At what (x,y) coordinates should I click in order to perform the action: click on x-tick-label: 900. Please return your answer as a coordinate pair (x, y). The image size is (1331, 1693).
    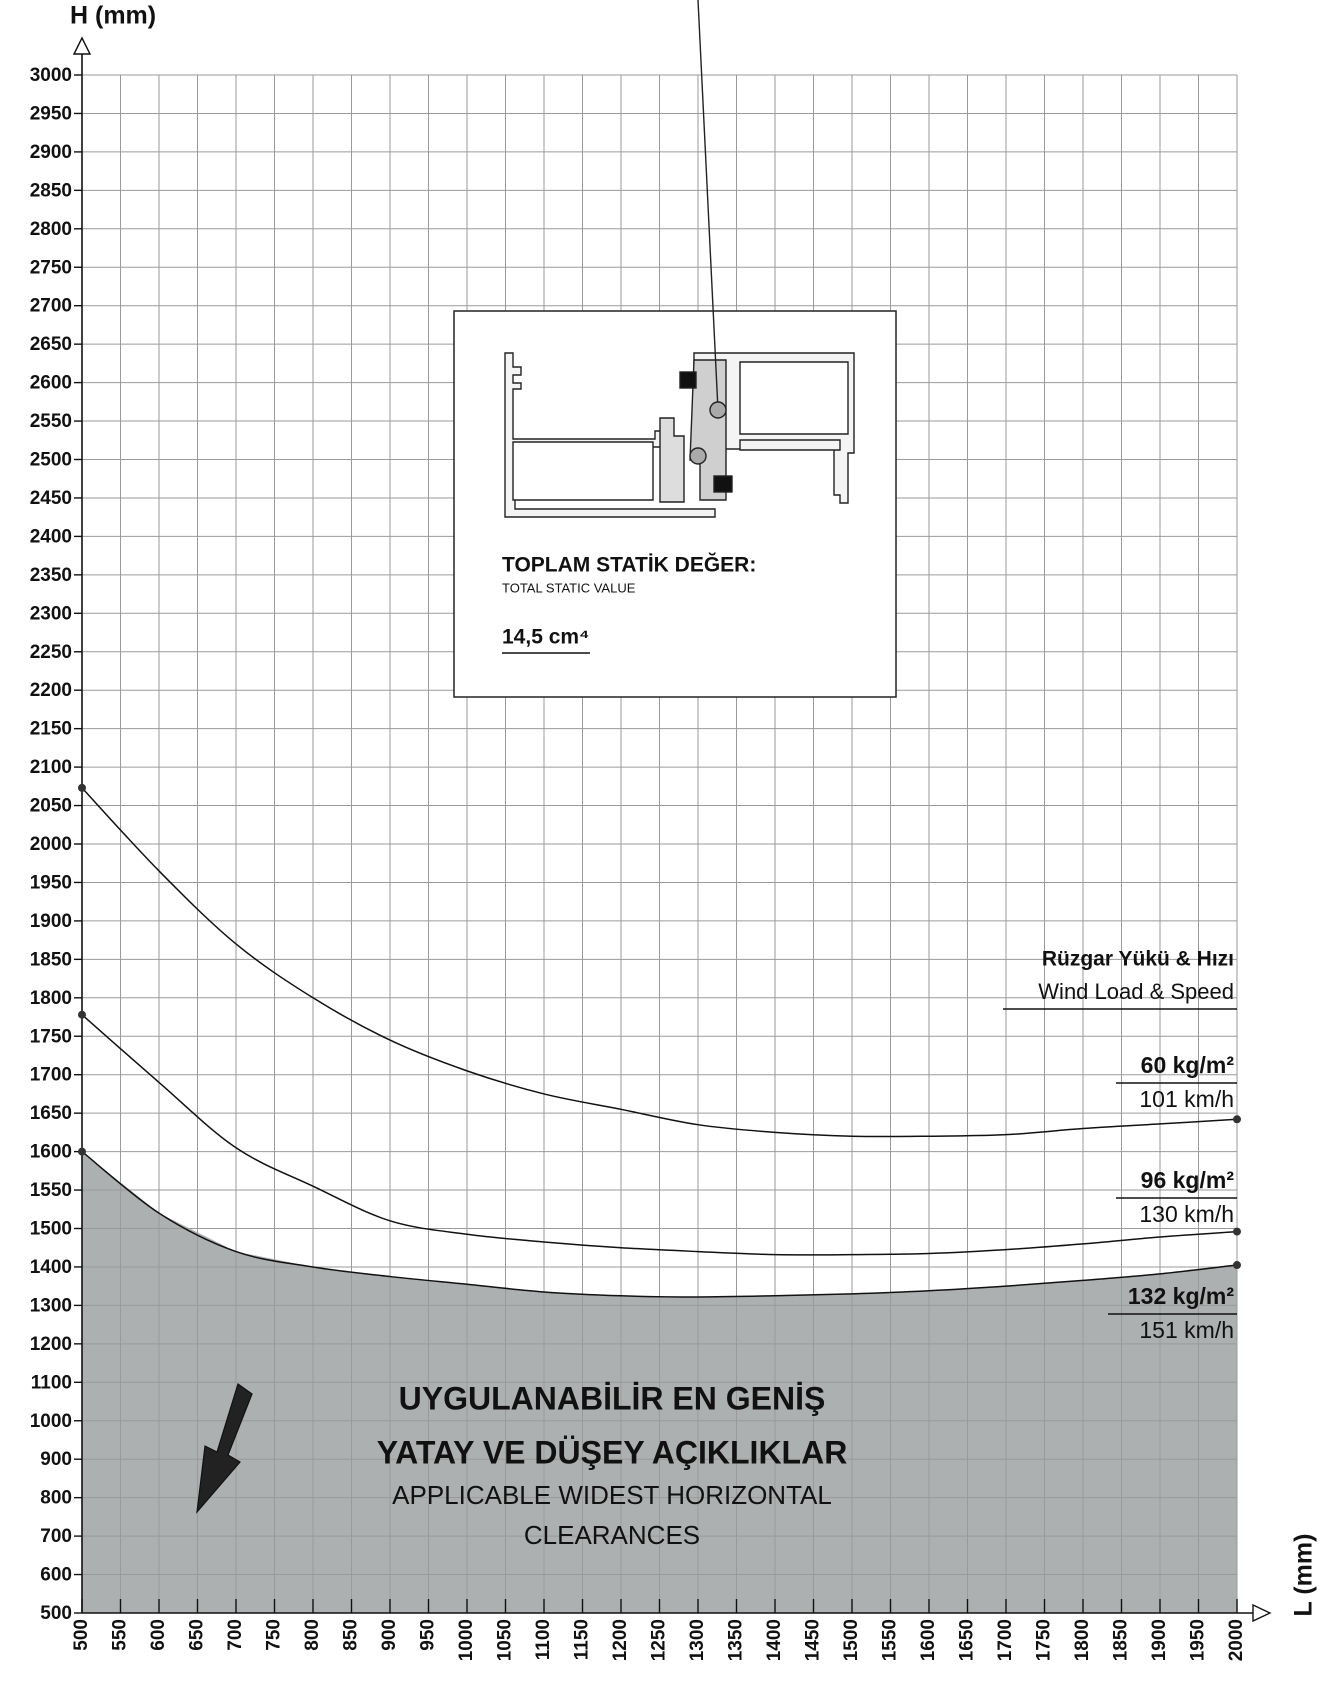
    Looking at the image, I should click on (389, 1635).